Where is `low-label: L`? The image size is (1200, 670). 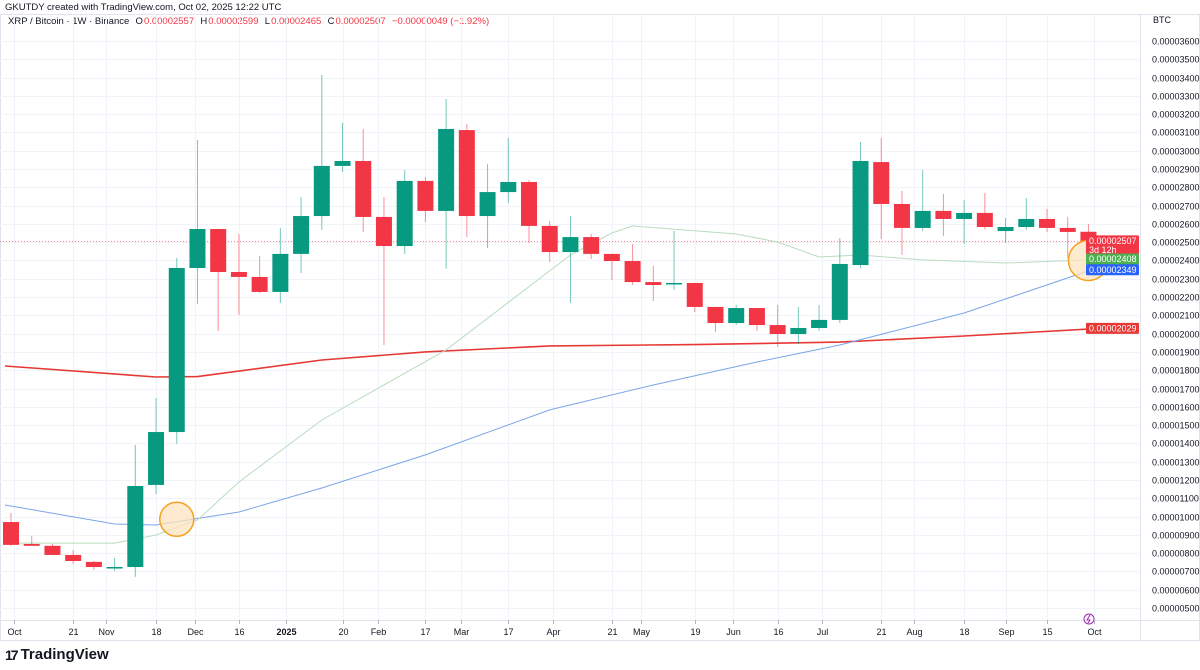 low-label: L is located at coordinates (267, 21).